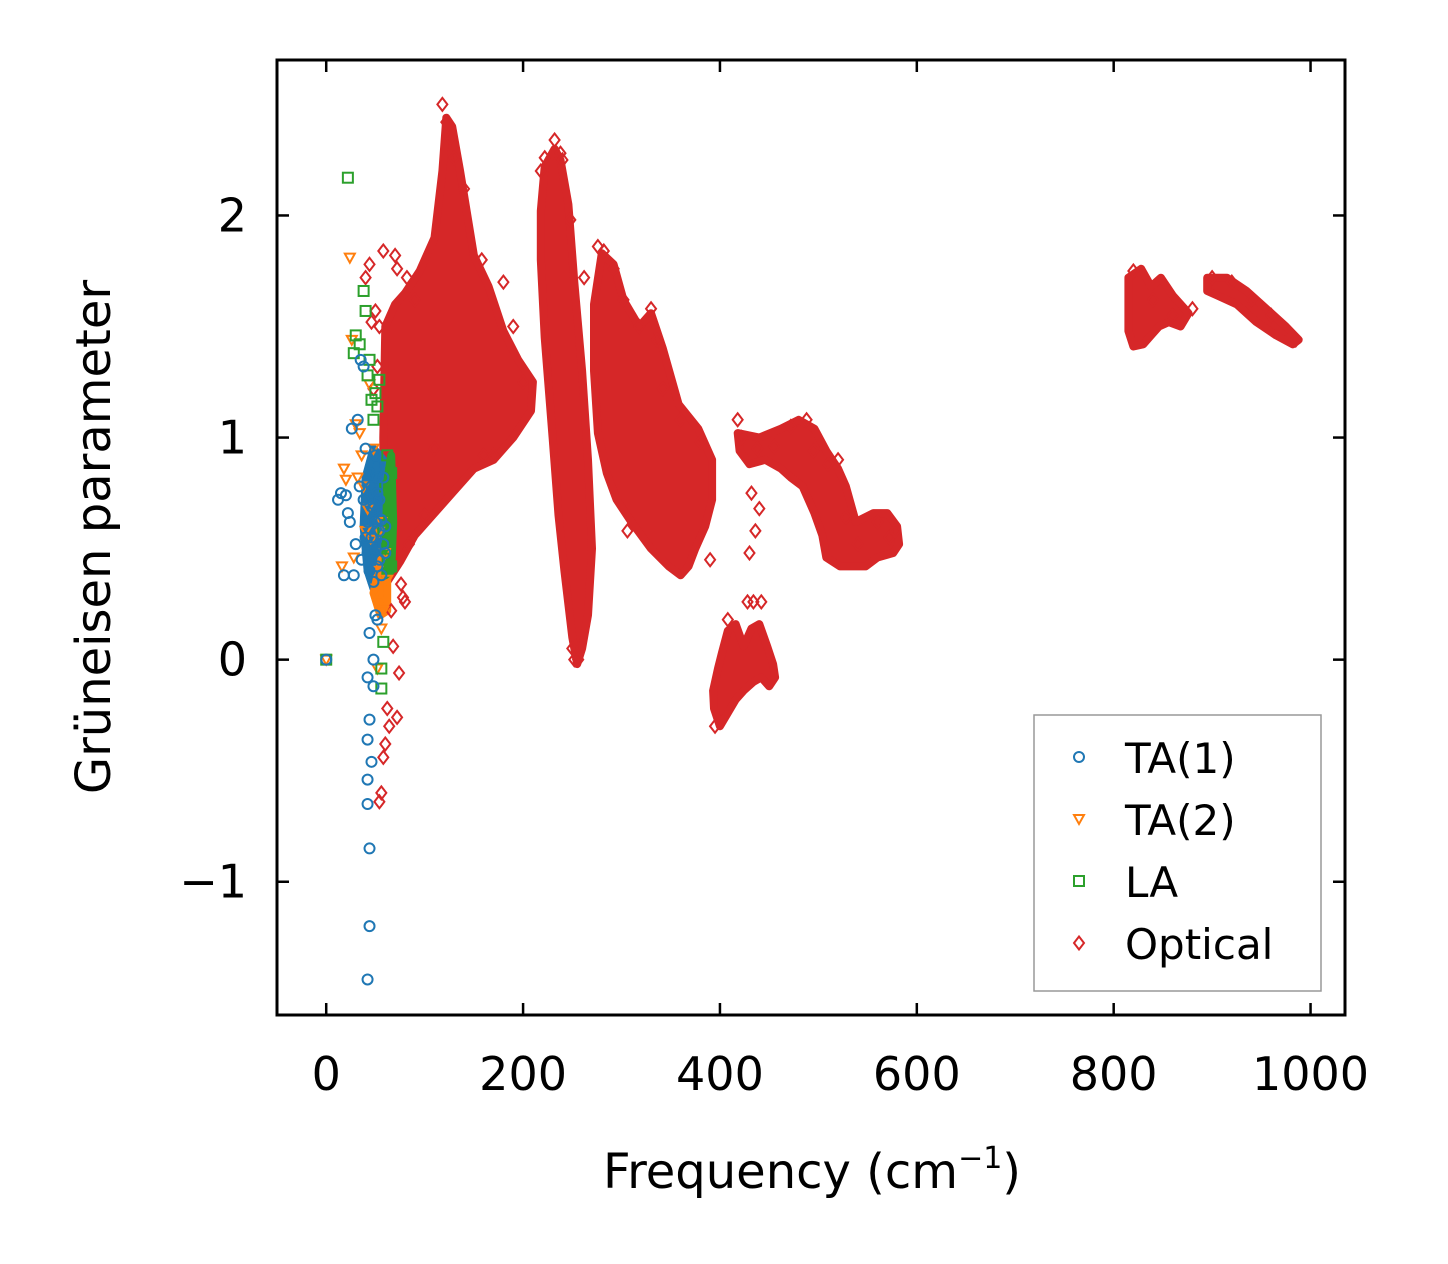  I want to click on x-tick-label: 1000, so click(1310, 1074).